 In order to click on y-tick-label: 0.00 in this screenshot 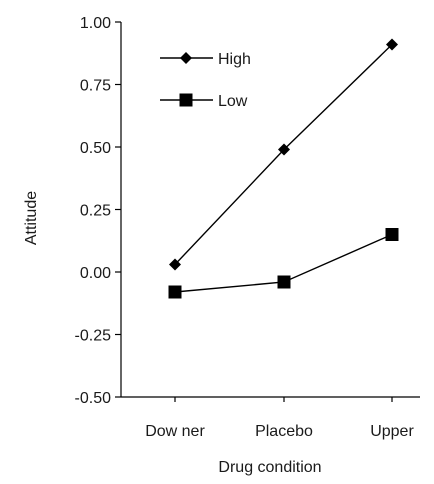, I will do `click(95, 273)`.